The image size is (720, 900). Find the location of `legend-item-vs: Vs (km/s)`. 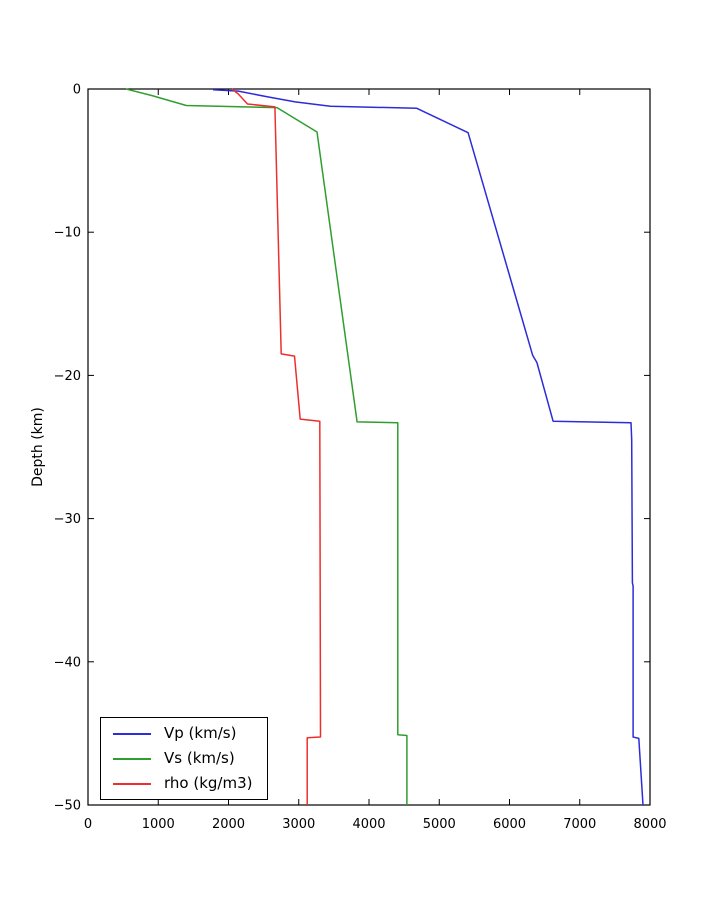

legend-item-vs: Vs (km/s) is located at coordinates (190, 758).